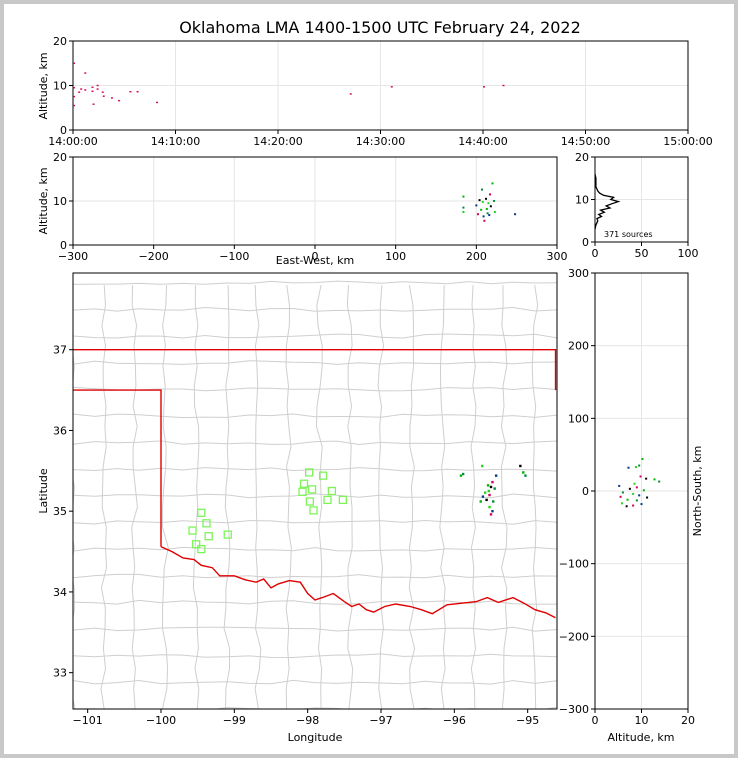  Describe the element at coordinates (557, 256) in the screenshot. I see `x-tick-label: 300` at that location.